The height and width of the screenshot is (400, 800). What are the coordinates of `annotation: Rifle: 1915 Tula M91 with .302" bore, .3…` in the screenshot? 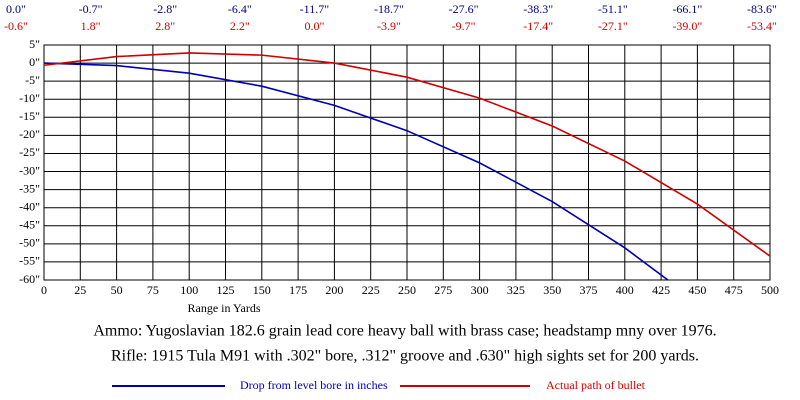 It's located at (405, 356).